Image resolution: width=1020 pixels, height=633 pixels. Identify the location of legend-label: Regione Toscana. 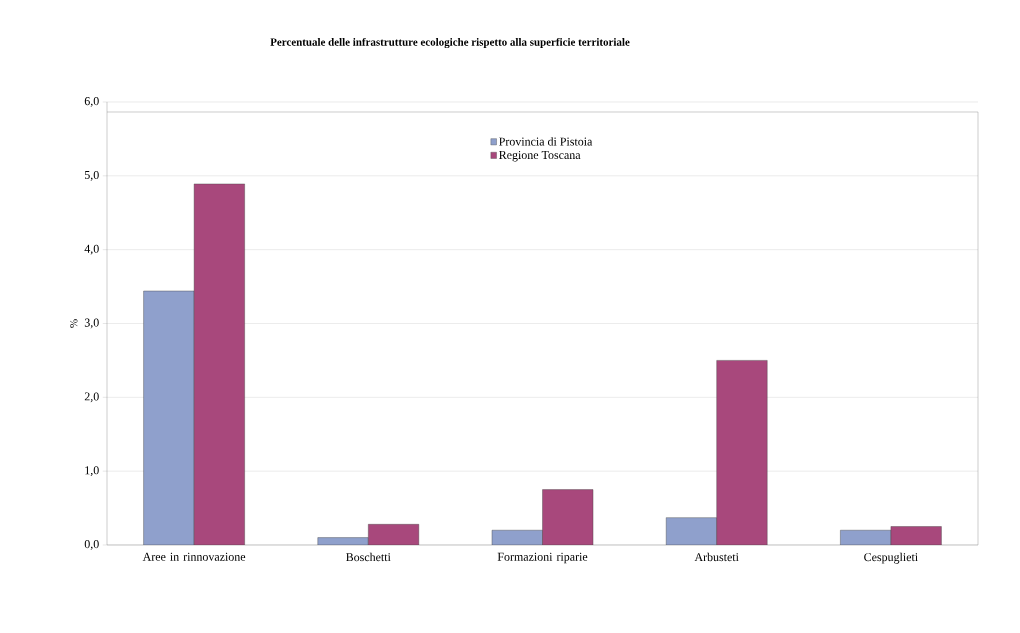
(540, 156).